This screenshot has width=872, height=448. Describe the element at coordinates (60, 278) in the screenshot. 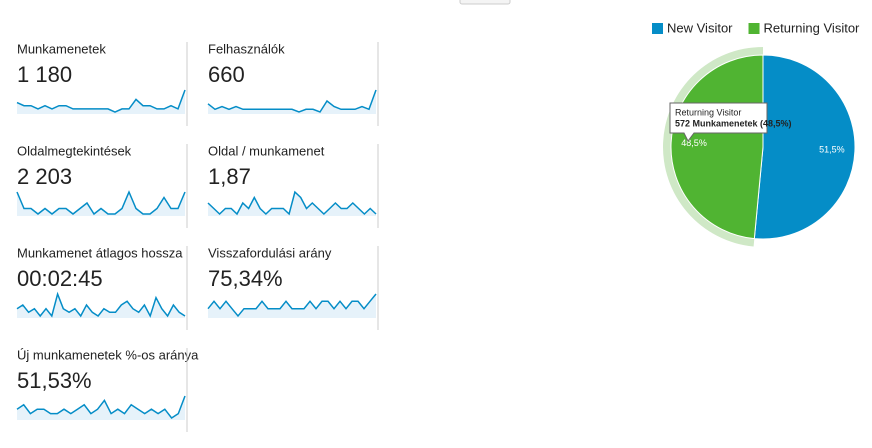

I see `metric-value: 00:02:45` at that location.